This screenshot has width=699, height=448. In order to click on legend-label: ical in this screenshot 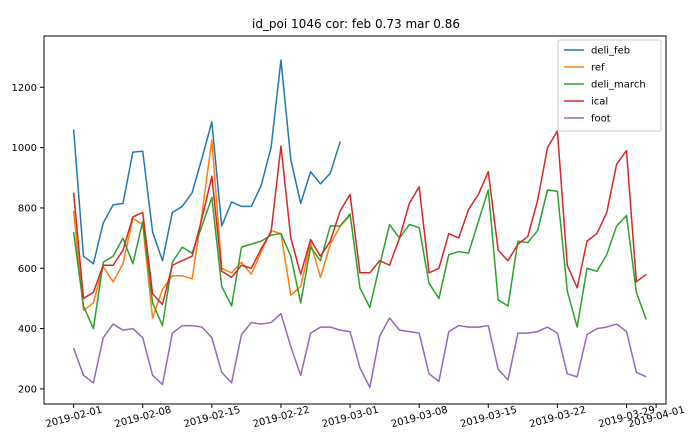, I will do `click(599, 102)`.